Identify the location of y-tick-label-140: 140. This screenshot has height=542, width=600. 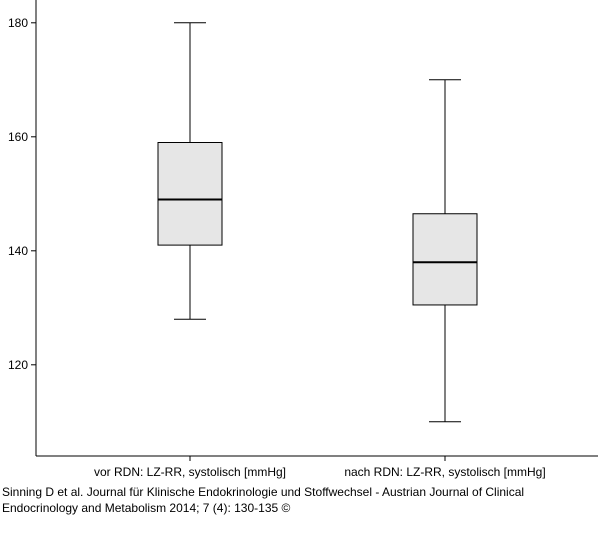
(18, 251).